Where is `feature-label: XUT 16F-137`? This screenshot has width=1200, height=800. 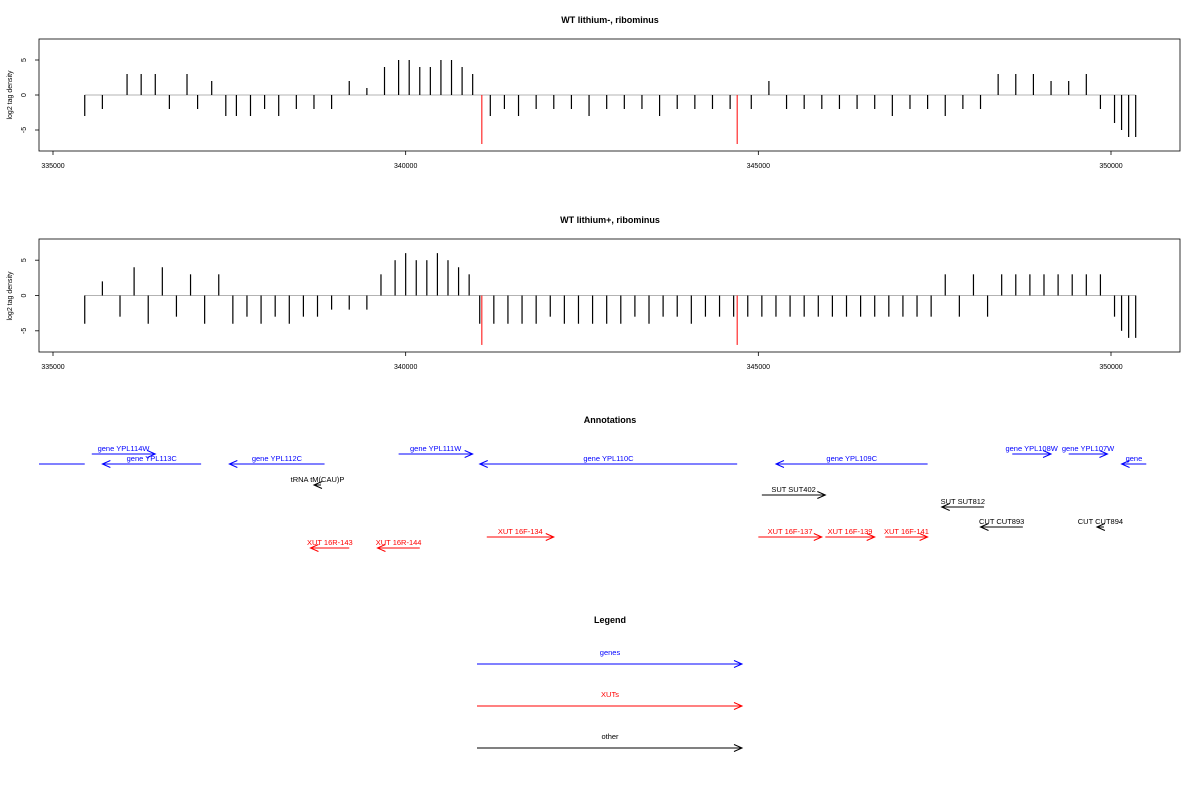 feature-label: XUT 16F-137 is located at coordinates (790, 531).